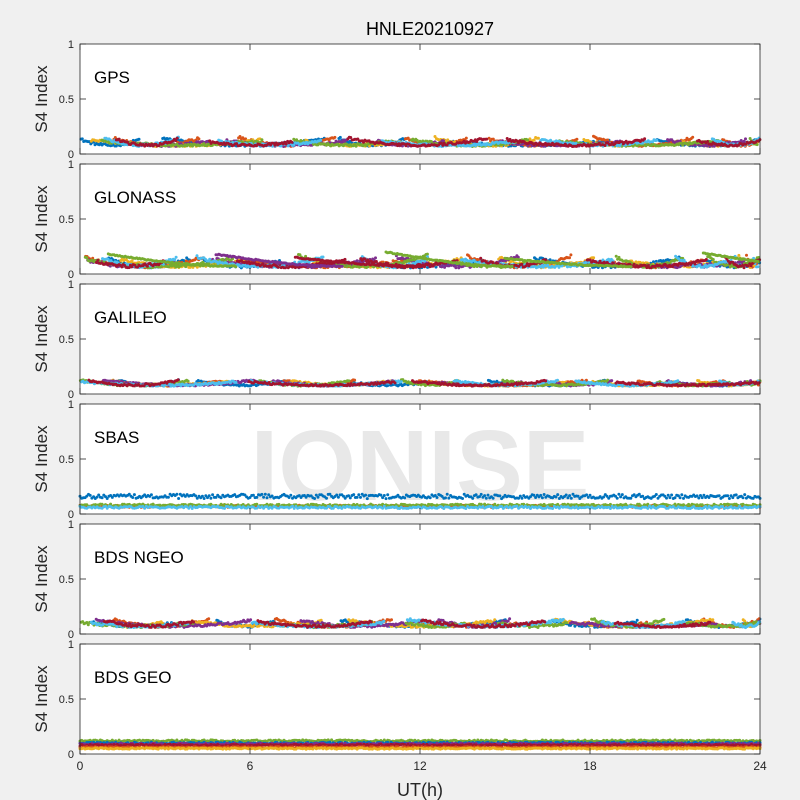  I want to click on panel-label: GPS, so click(112, 77).